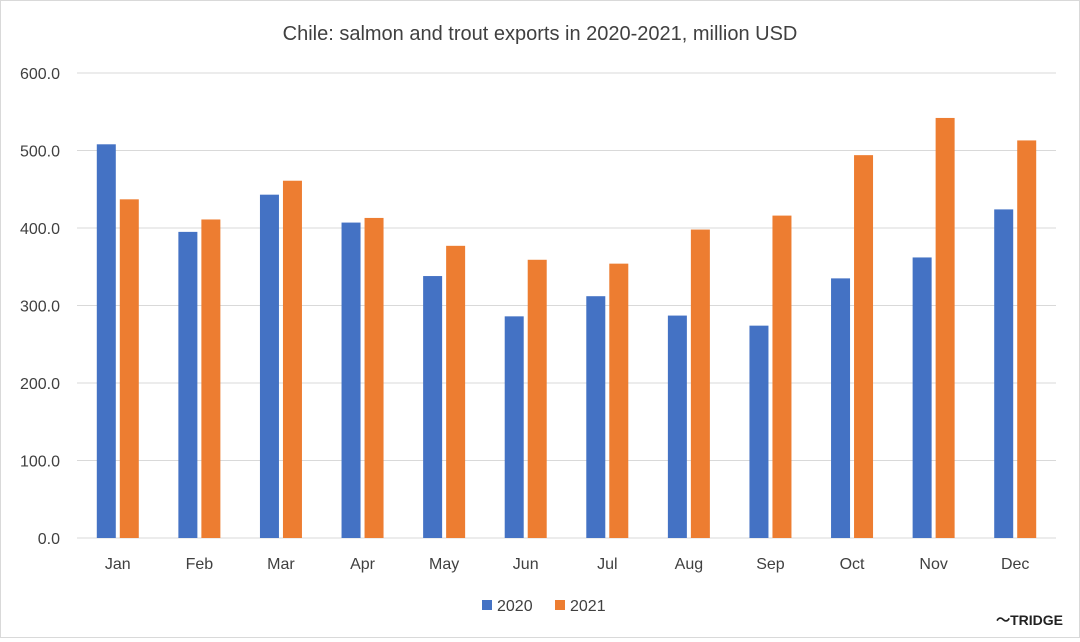  I want to click on bar-2020-aug, so click(677, 426).